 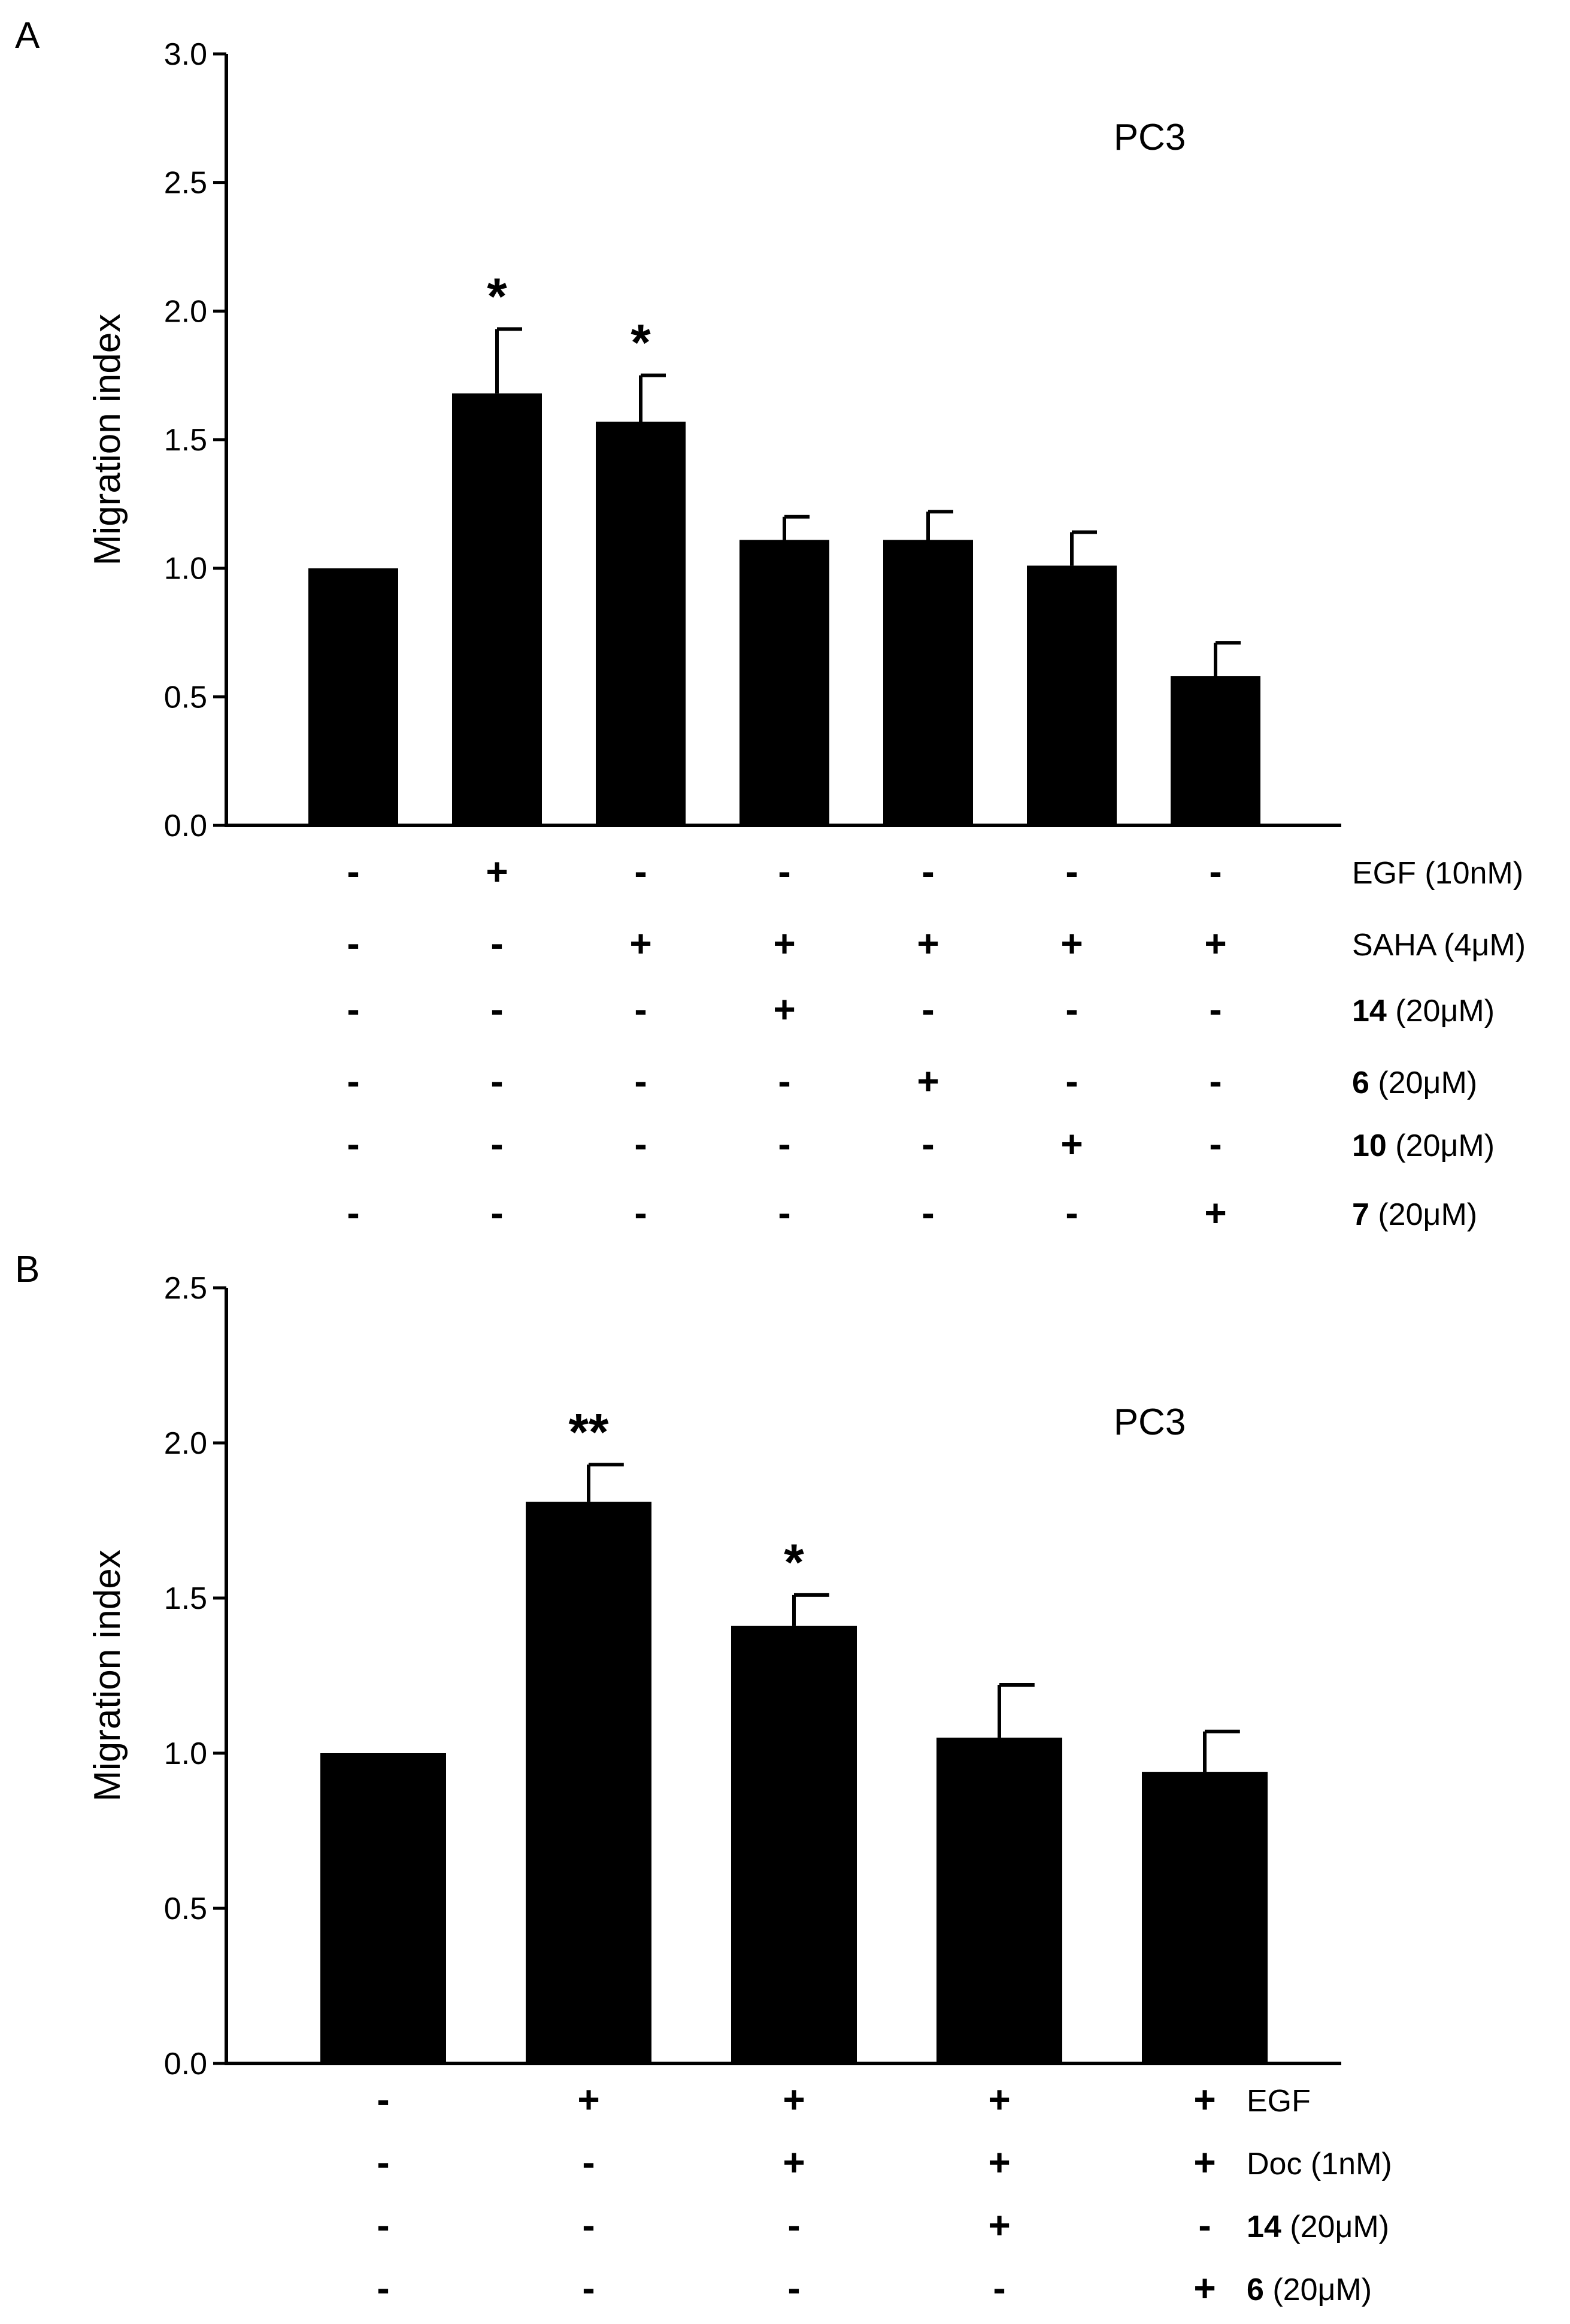 I want to click on condition-label: 7 (20μM), so click(x=1414, y=1214).